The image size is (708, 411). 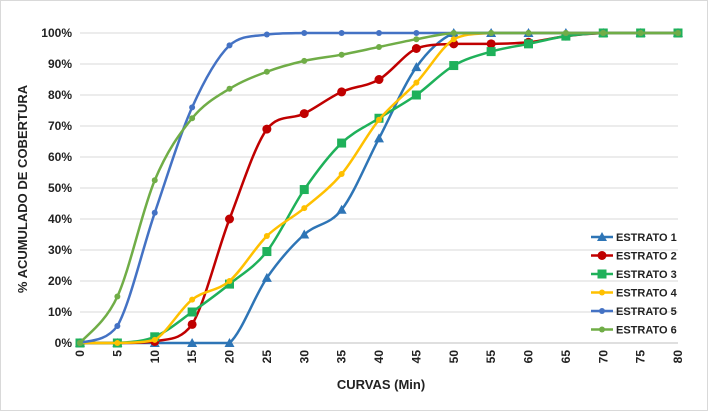 I want to click on legend-label: ESTRATO 3, so click(x=646, y=275).